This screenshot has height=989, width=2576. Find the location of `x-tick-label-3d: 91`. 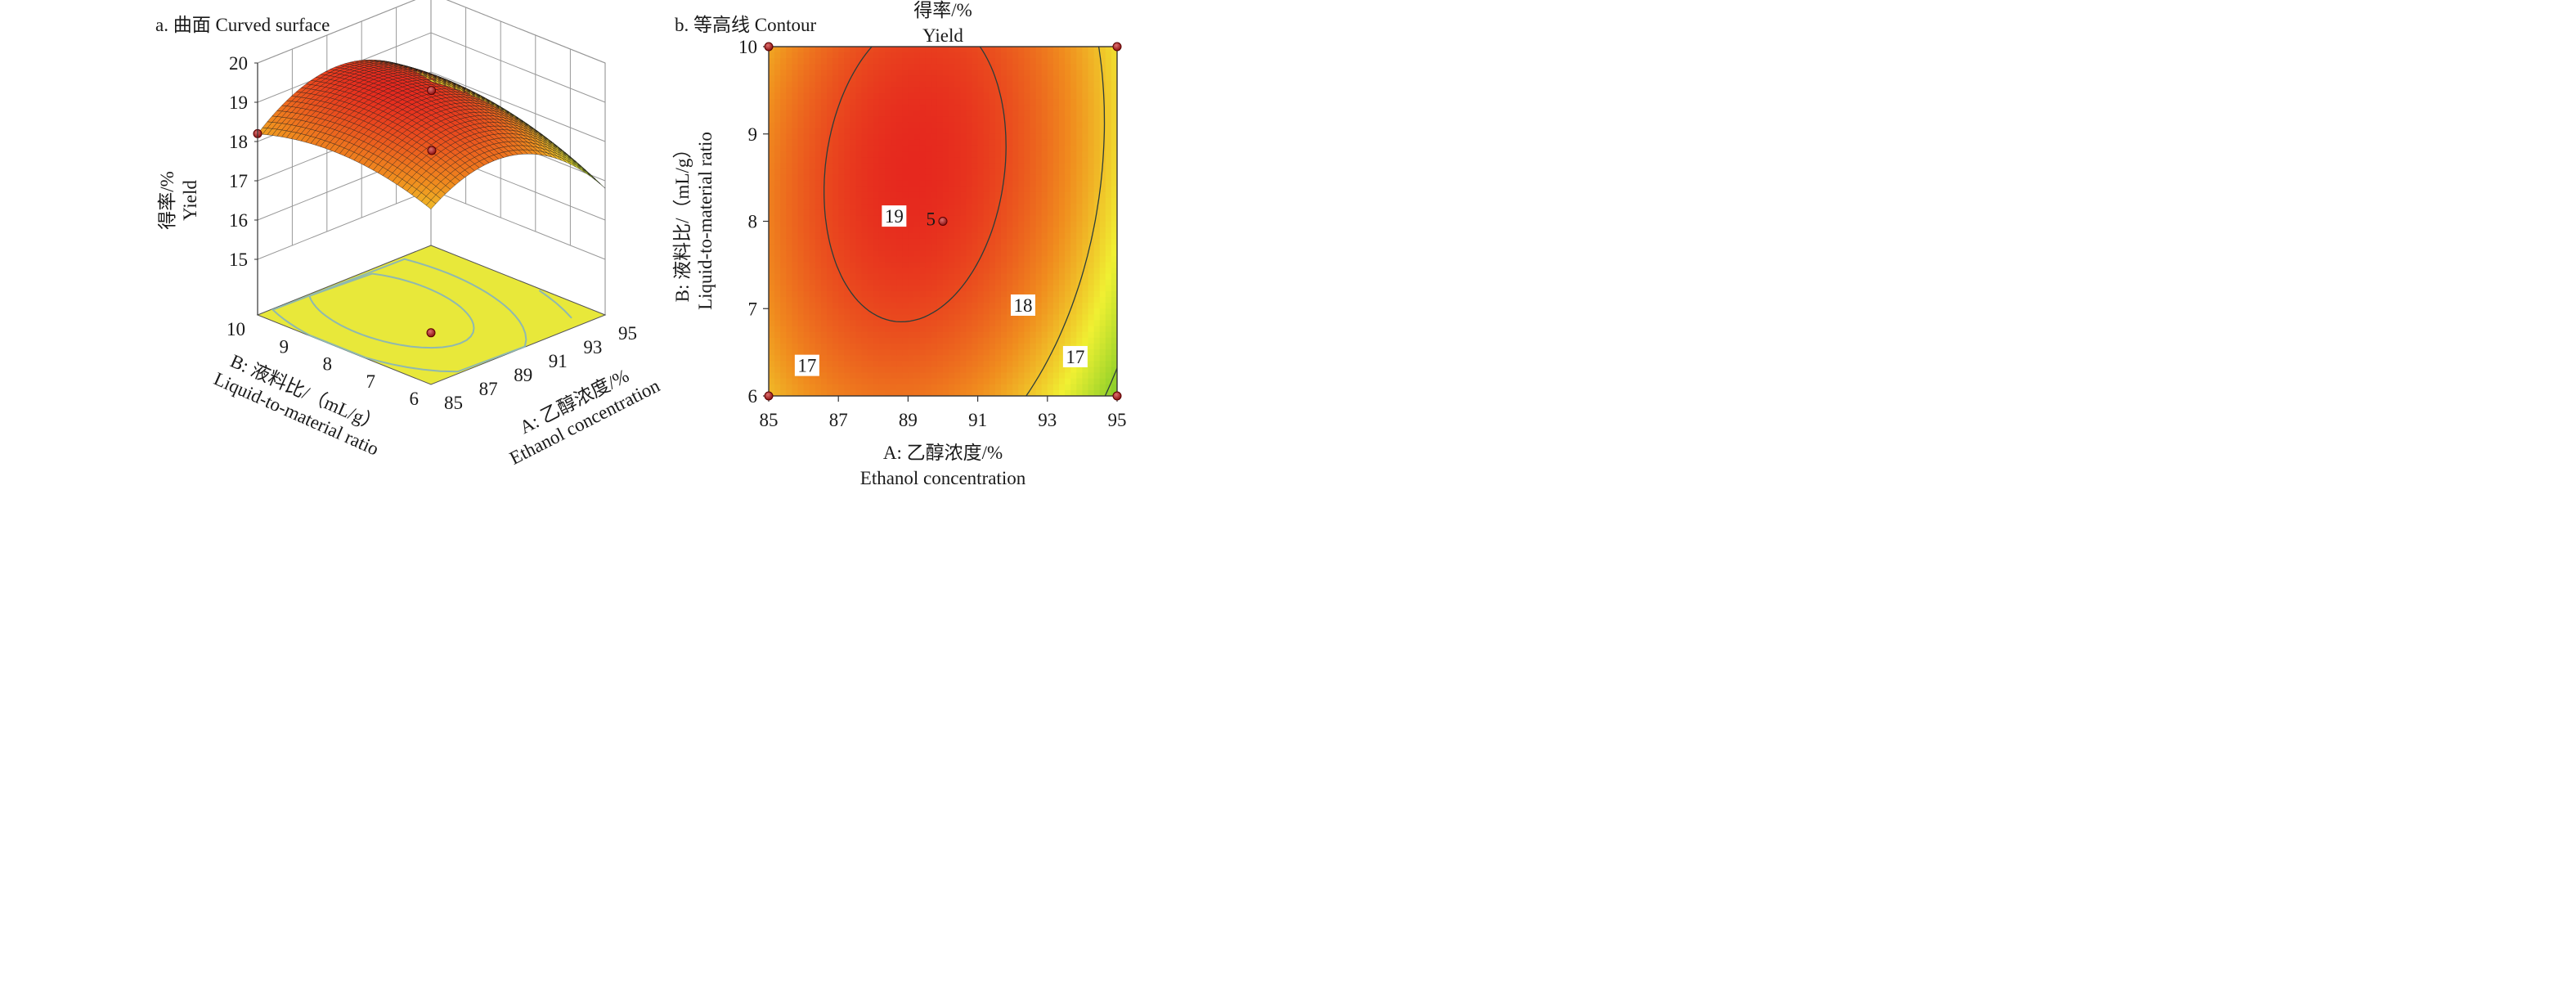

x-tick-label-3d: 91 is located at coordinates (558, 361).